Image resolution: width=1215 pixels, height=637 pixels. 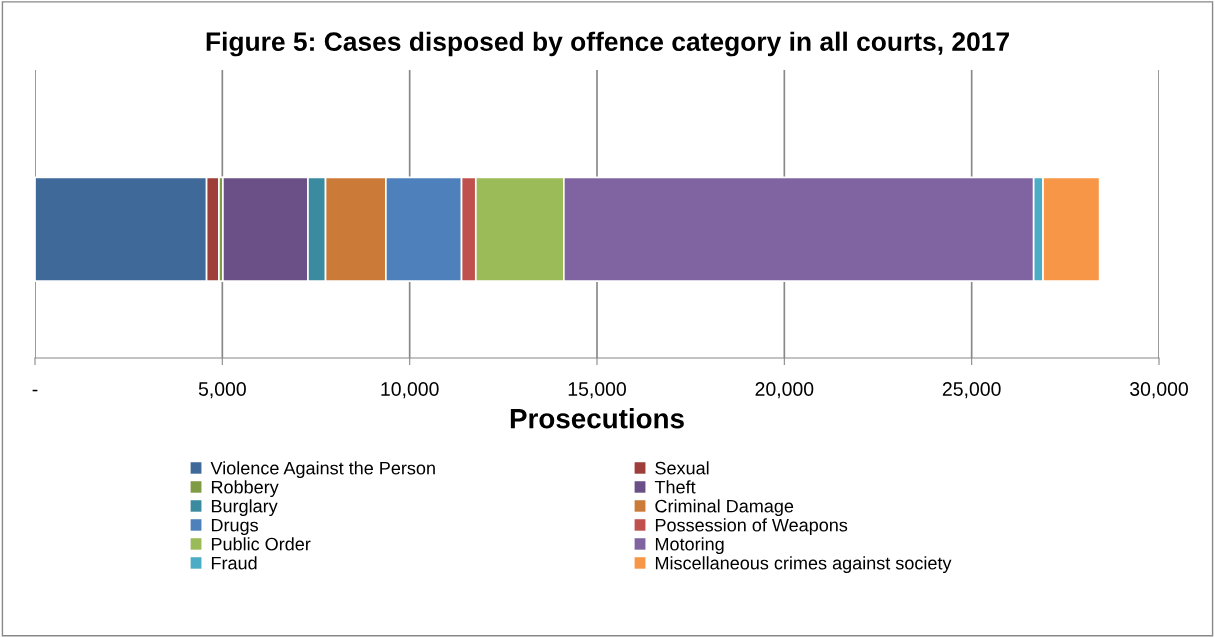 I want to click on x-tick-label: 20,000, so click(x=784, y=390).